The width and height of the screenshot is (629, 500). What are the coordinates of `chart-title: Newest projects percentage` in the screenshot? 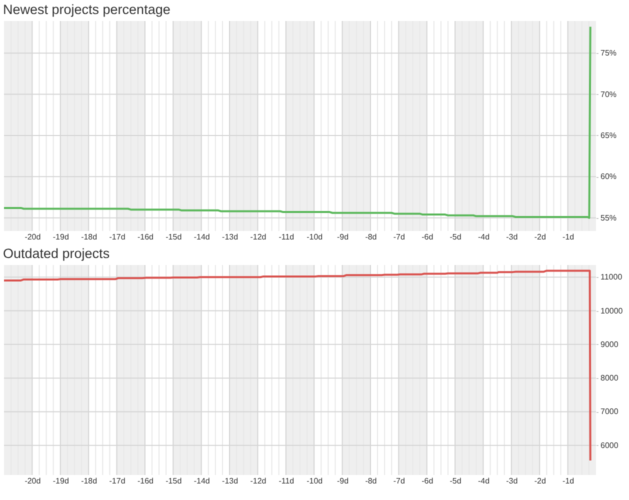 It's located at (86, 9).